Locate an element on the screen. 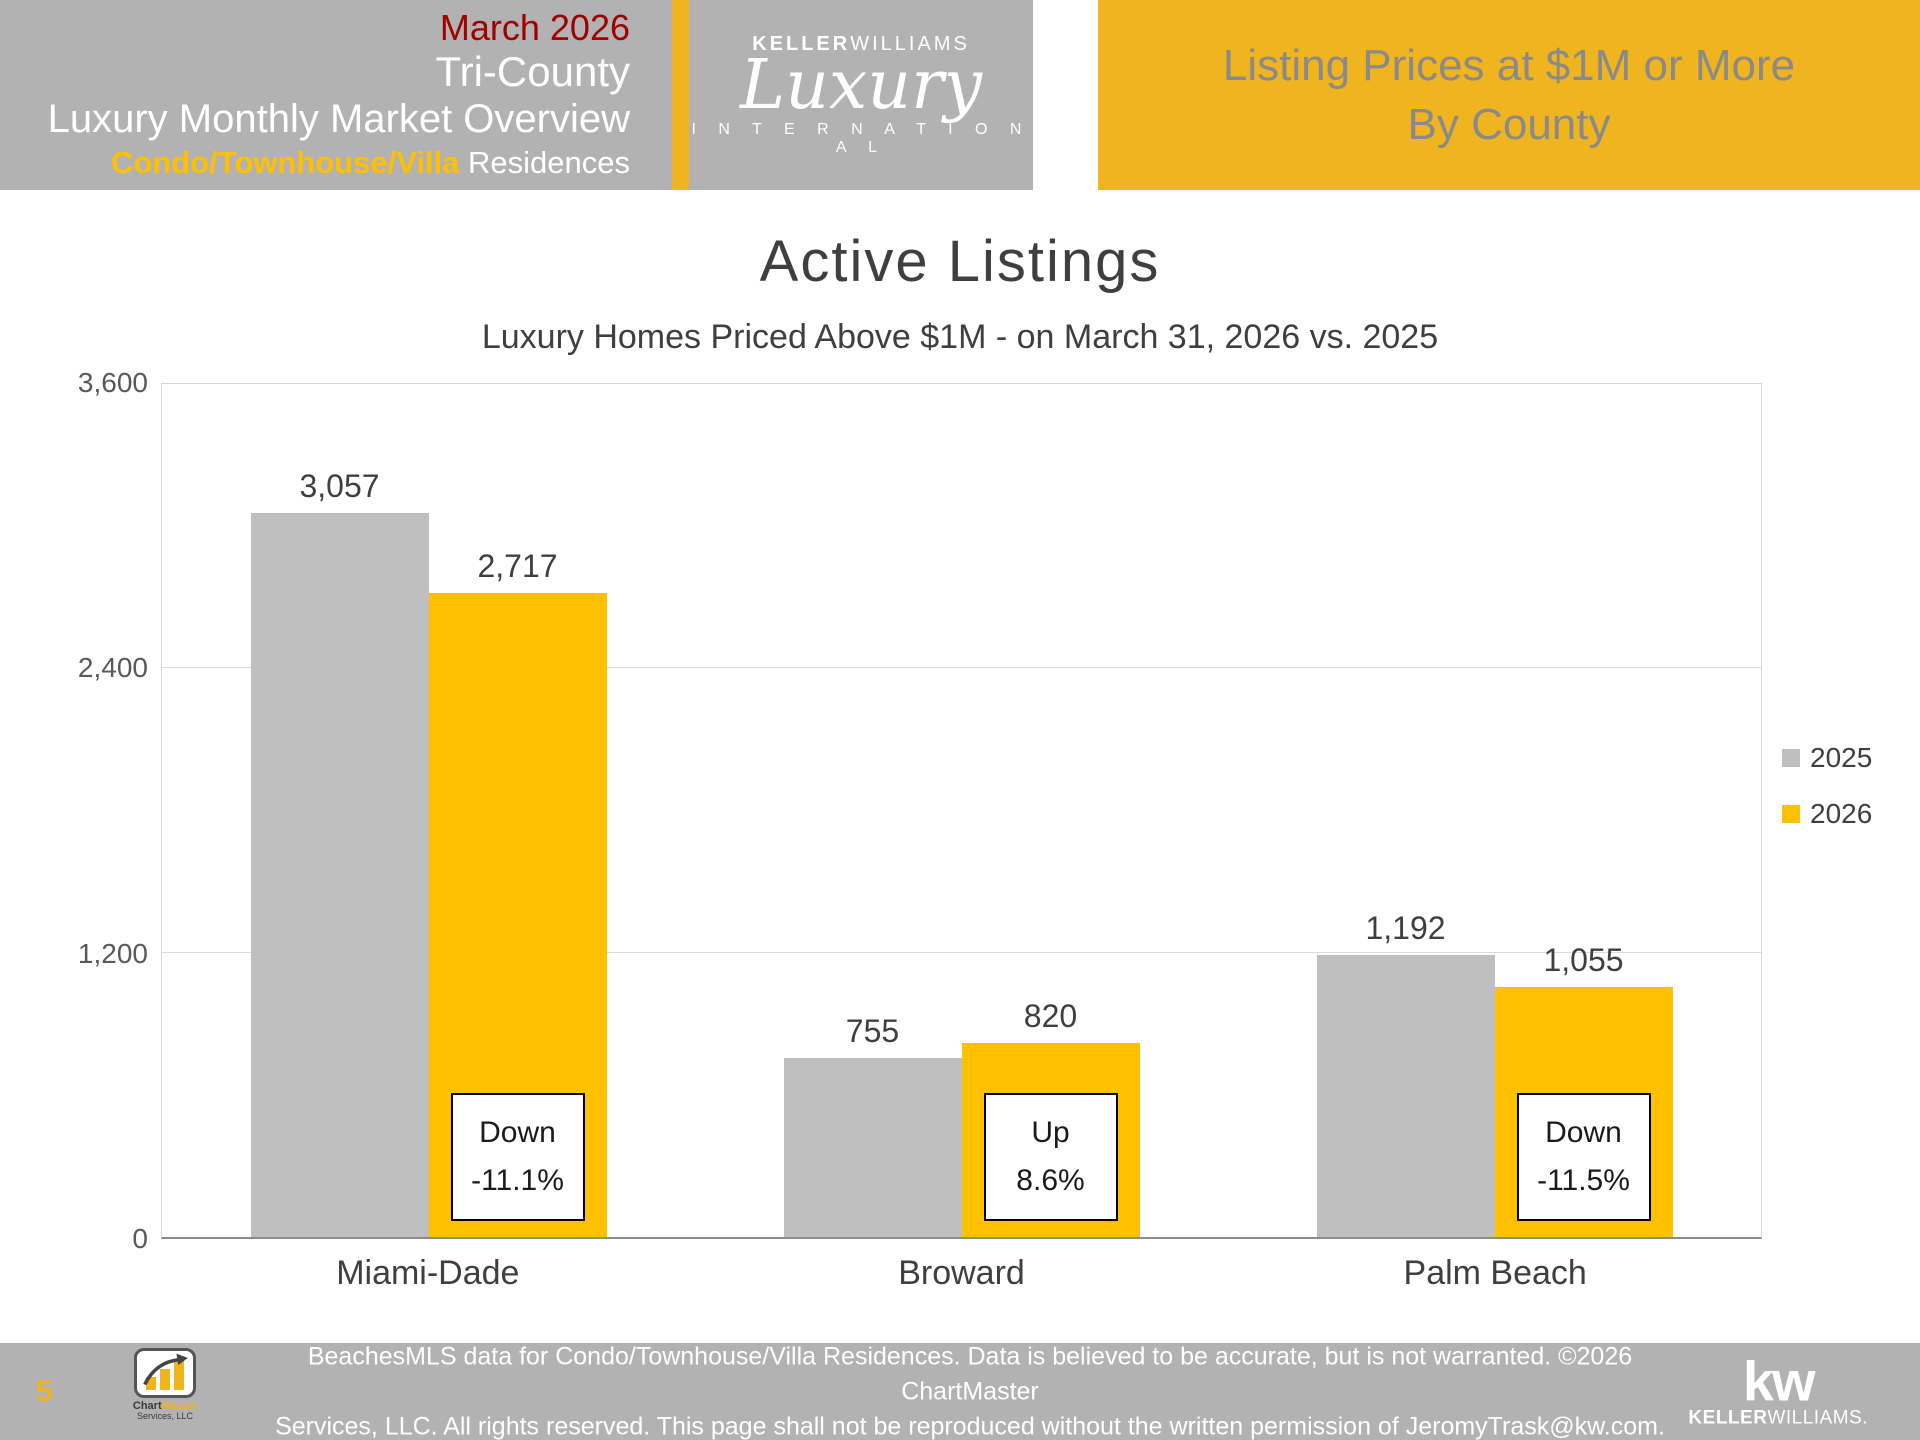 The image size is (1920, 1440). page-number: 5 is located at coordinates (44, 1391).